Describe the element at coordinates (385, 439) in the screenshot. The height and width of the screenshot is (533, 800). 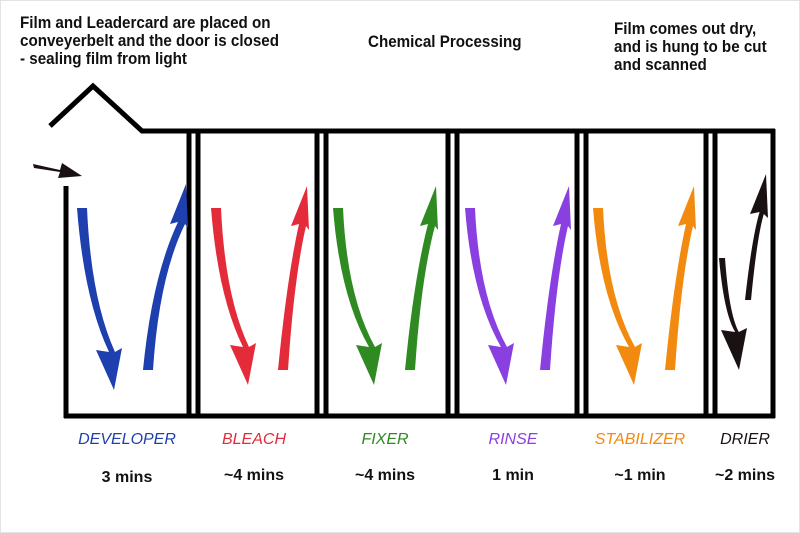
I see `stage-label-fixer: FIXER` at that location.